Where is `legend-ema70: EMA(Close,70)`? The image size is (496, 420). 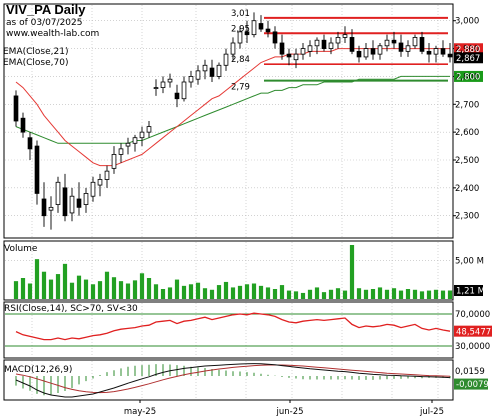
legend-ema70: EMA(Close,70) is located at coordinates (35, 63).